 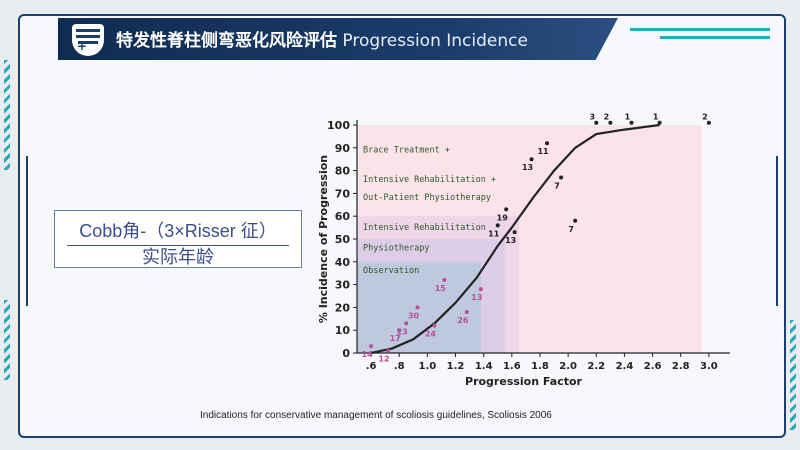 What do you see at coordinates (463, 320) in the screenshot?
I see `data-point-label-7: 26` at bounding box center [463, 320].